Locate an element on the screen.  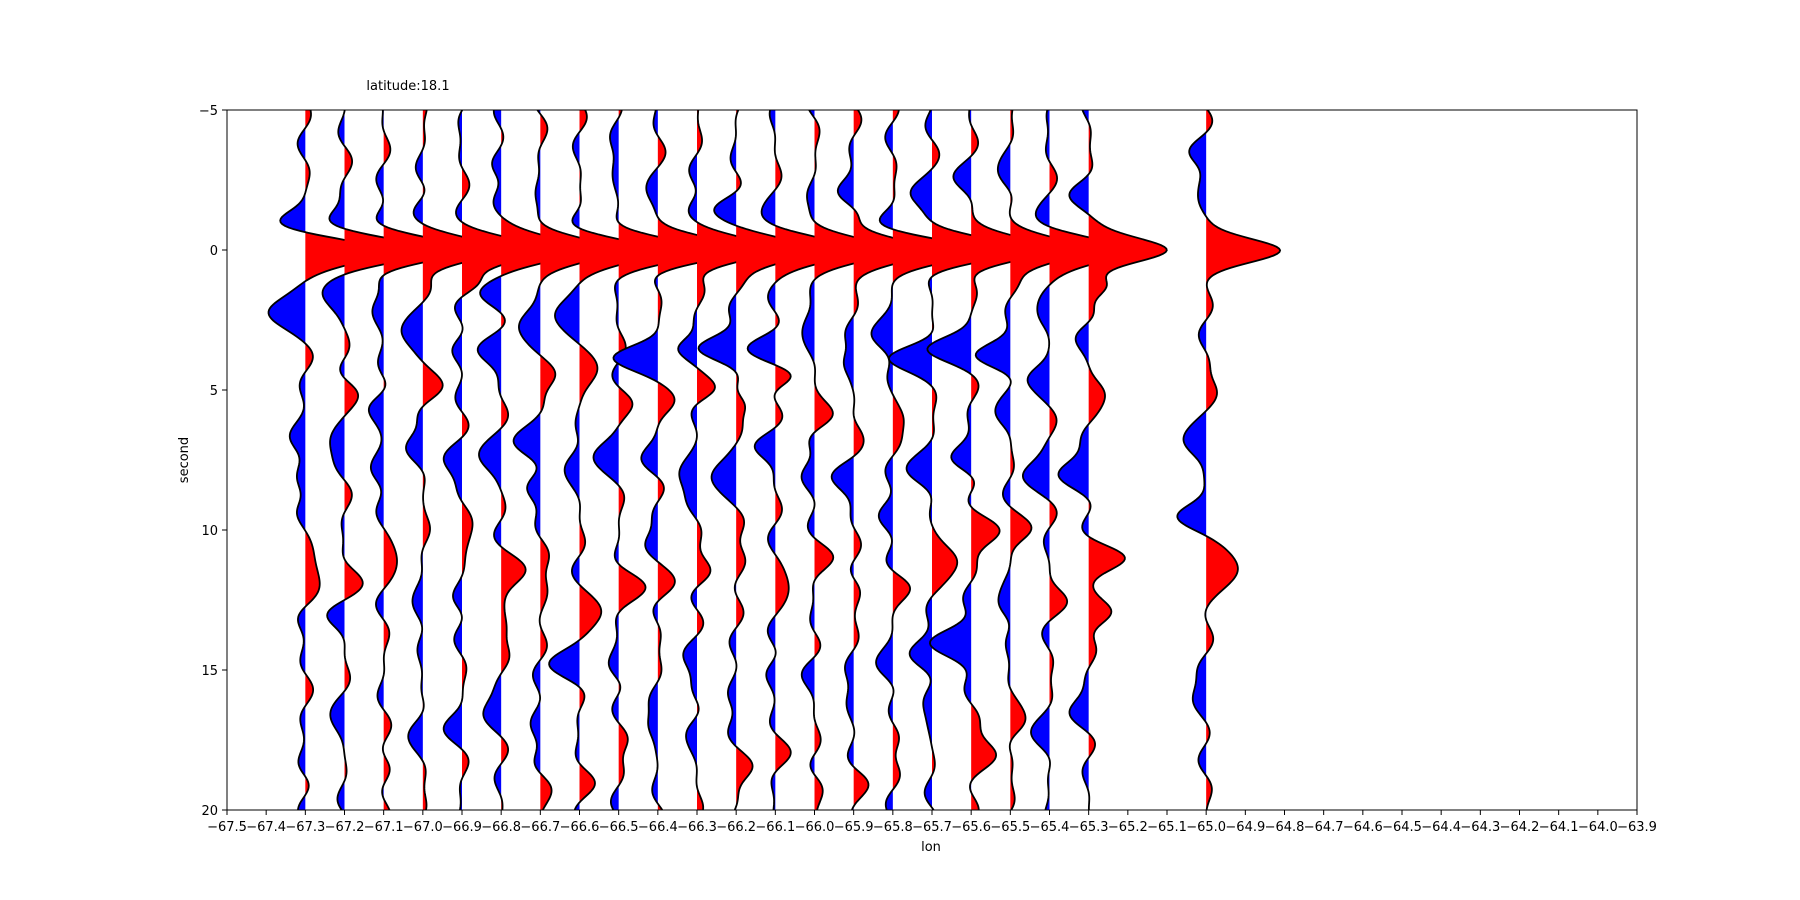
x-tick-label: −66.6 is located at coordinates (580, 827).